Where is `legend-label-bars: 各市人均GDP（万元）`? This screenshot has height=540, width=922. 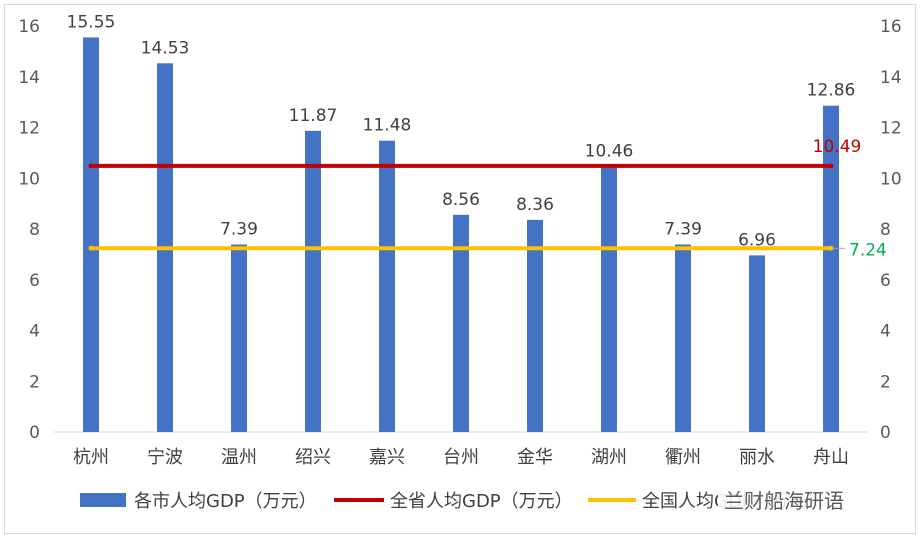
legend-label-bars: 各市人均GDP（万元） is located at coordinates (225, 501).